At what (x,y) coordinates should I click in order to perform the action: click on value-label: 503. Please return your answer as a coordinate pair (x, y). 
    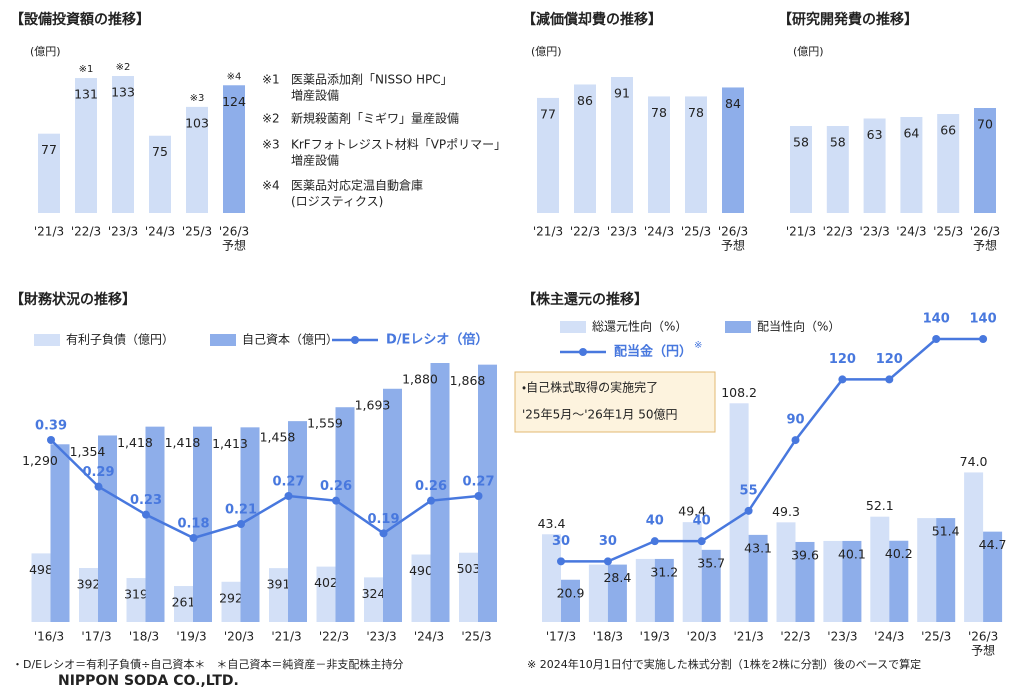
    Looking at the image, I should click on (469, 568).